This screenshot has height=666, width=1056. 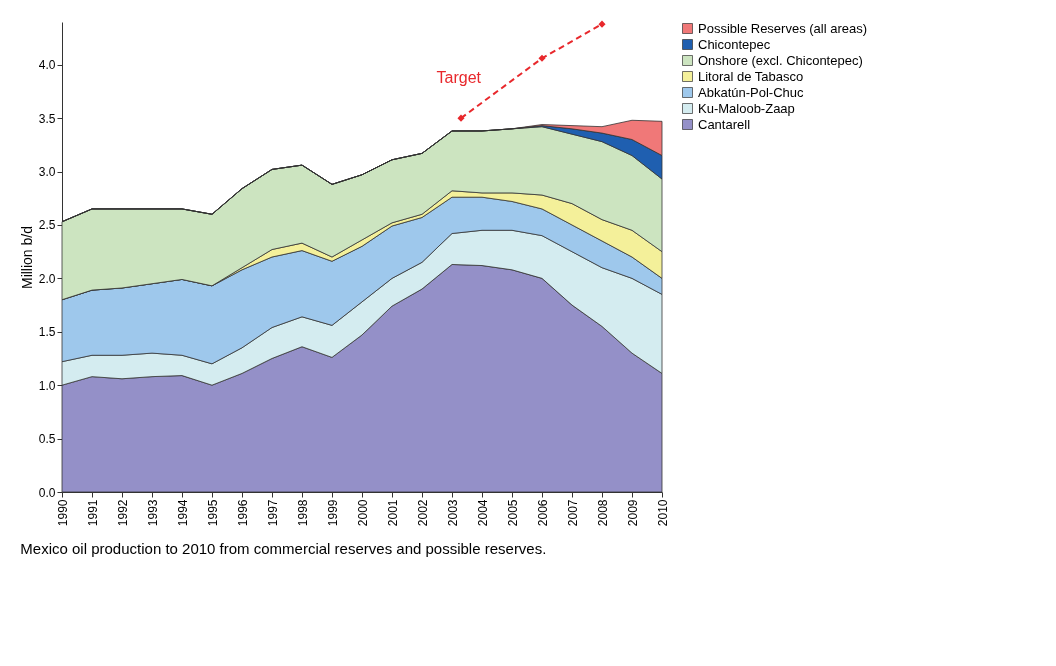 I want to click on legend-label: Ku-Maloob-Zaap, so click(x=746, y=108).